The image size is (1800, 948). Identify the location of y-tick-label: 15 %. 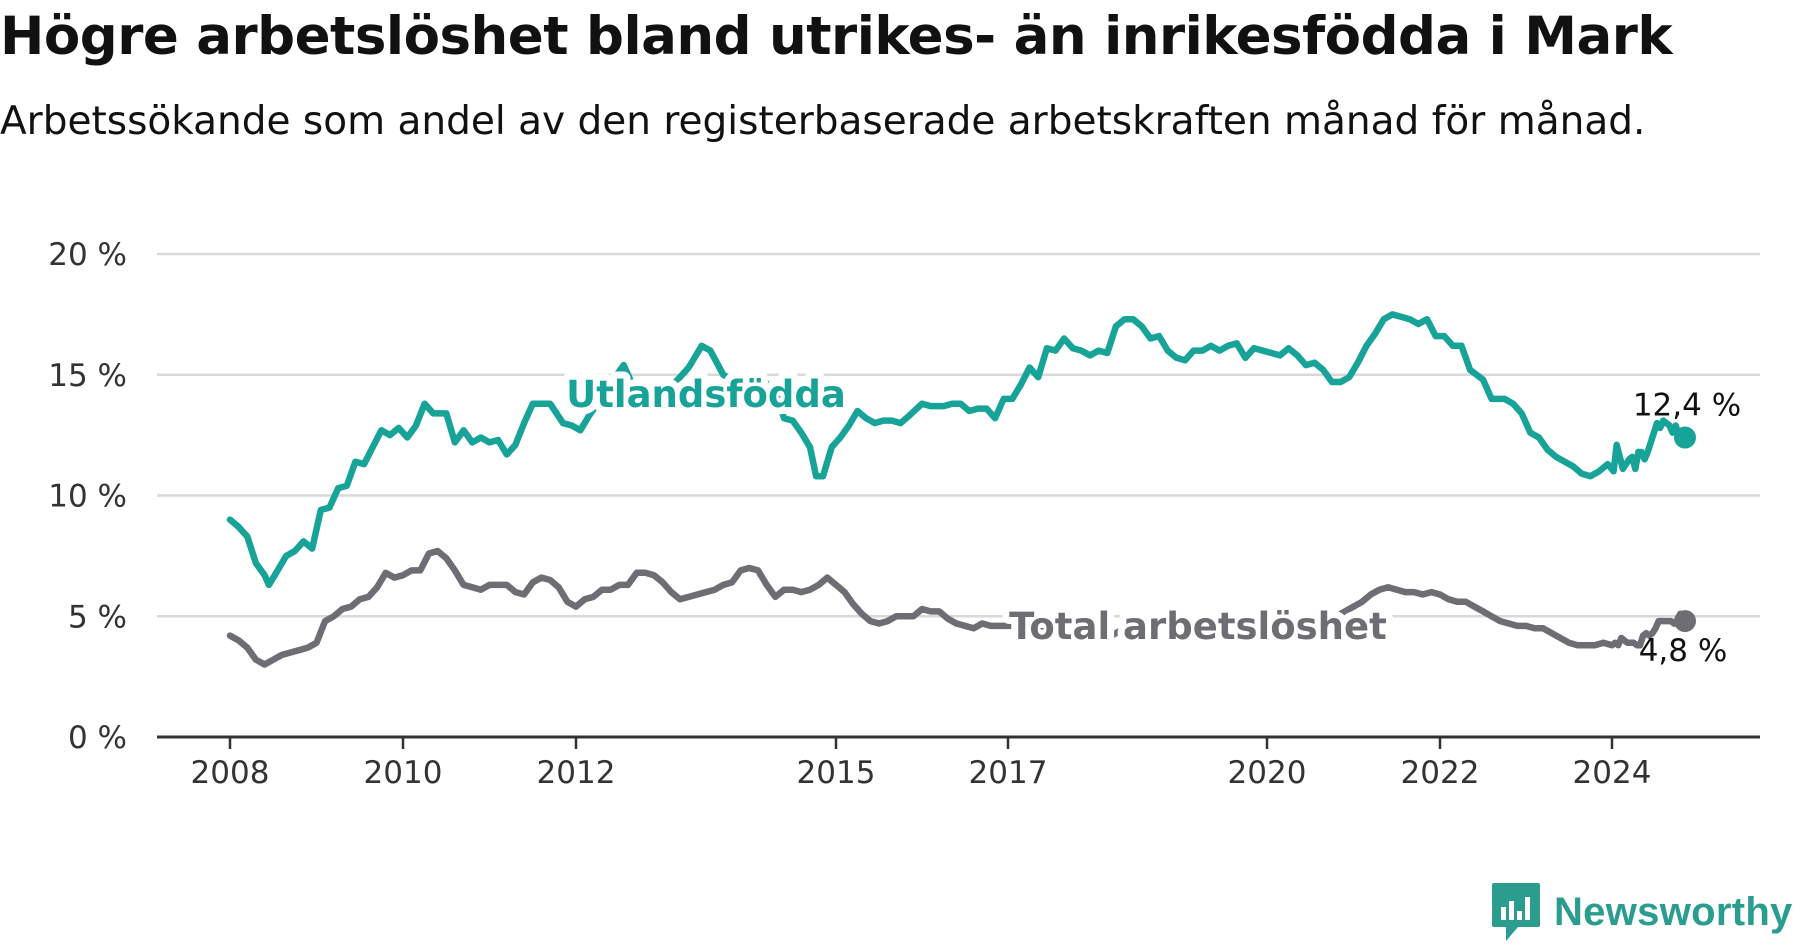
(87, 376).